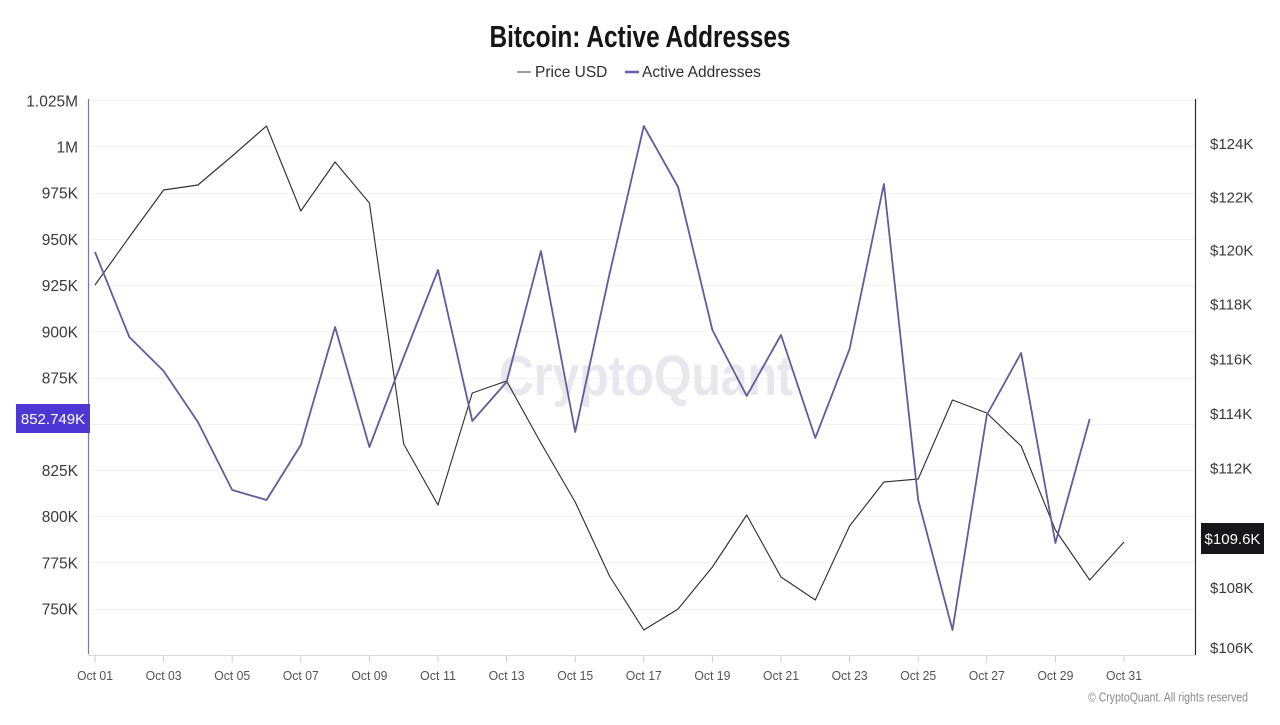  What do you see at coordinates (438, 675) in the screenshot?
I see `svg-text: Oct 11` at bounding box center [438, 675].